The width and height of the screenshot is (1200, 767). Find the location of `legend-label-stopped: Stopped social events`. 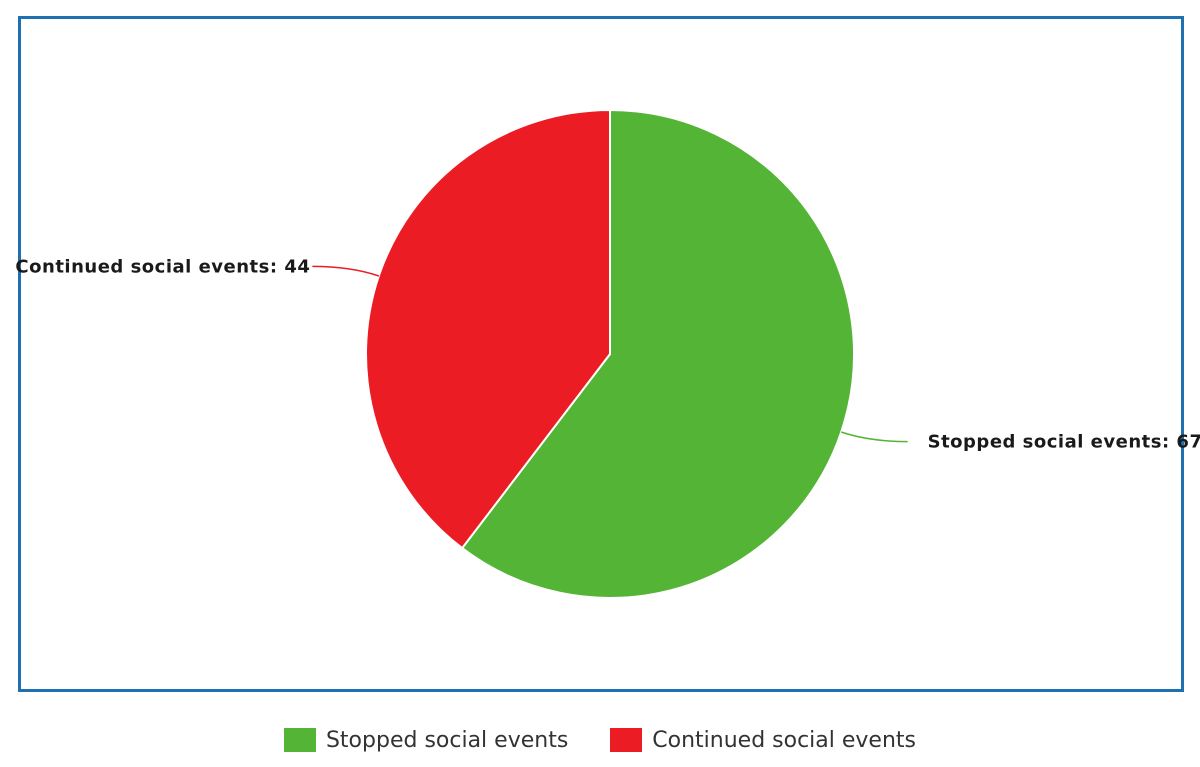

legend-label-stopped: Stopped social events is located at coordinates (447, 740).